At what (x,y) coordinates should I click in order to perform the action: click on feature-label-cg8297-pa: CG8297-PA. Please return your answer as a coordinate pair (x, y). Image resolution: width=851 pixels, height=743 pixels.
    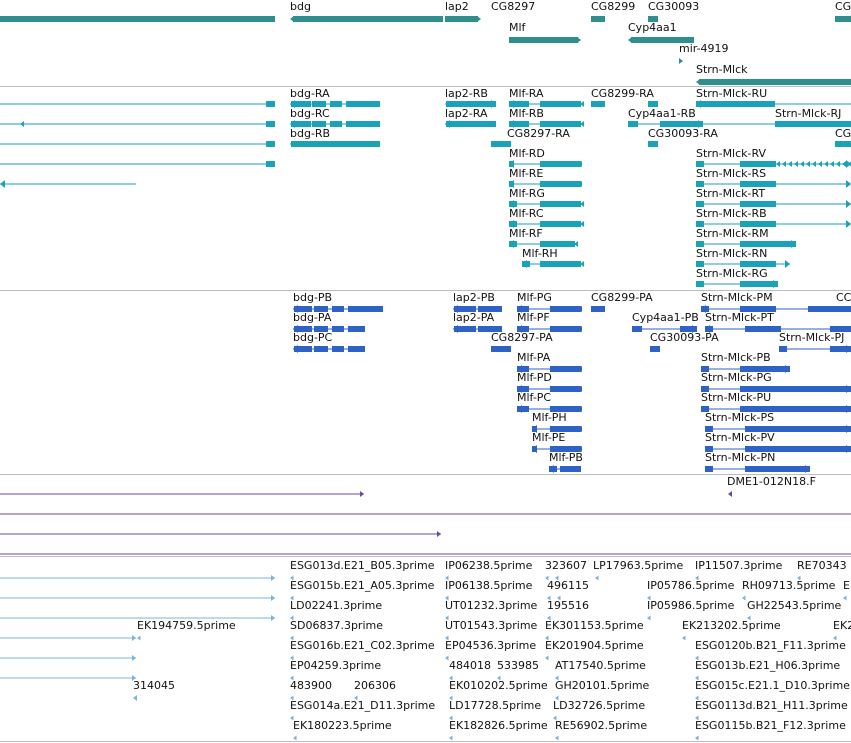
    Looking at the image, I should click on (522, 337).